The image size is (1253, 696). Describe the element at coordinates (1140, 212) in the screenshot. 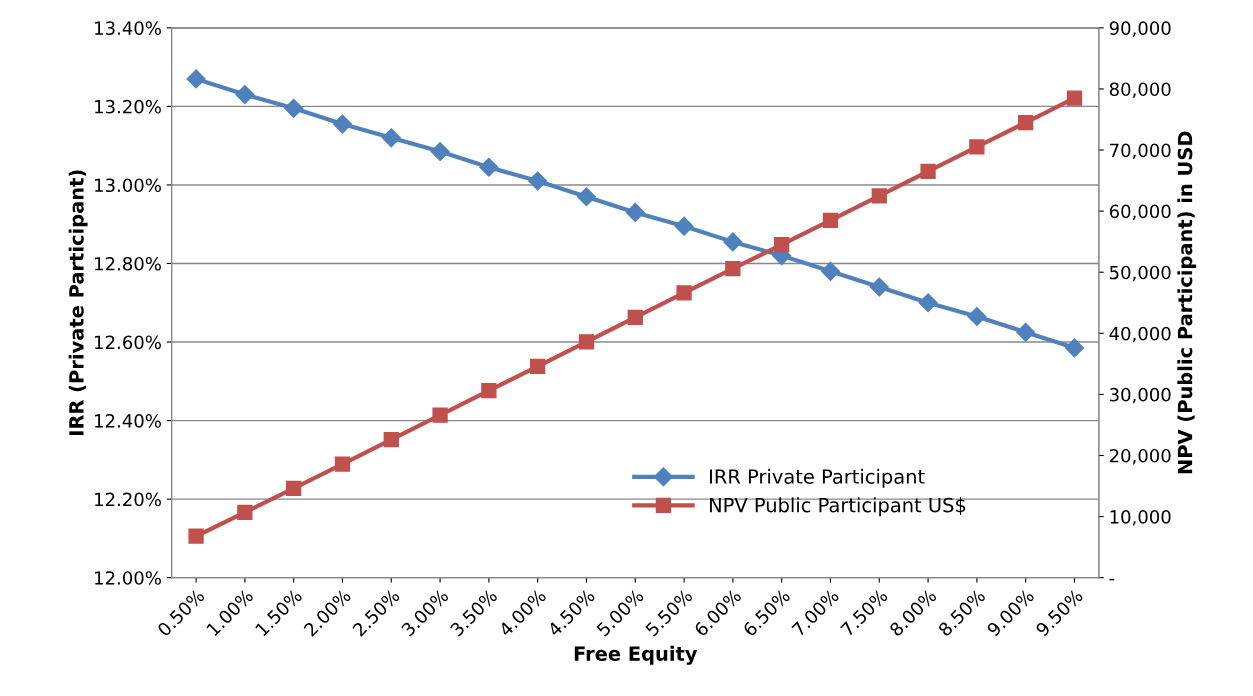

I see `y2-tick-label: 60,000` at that location.